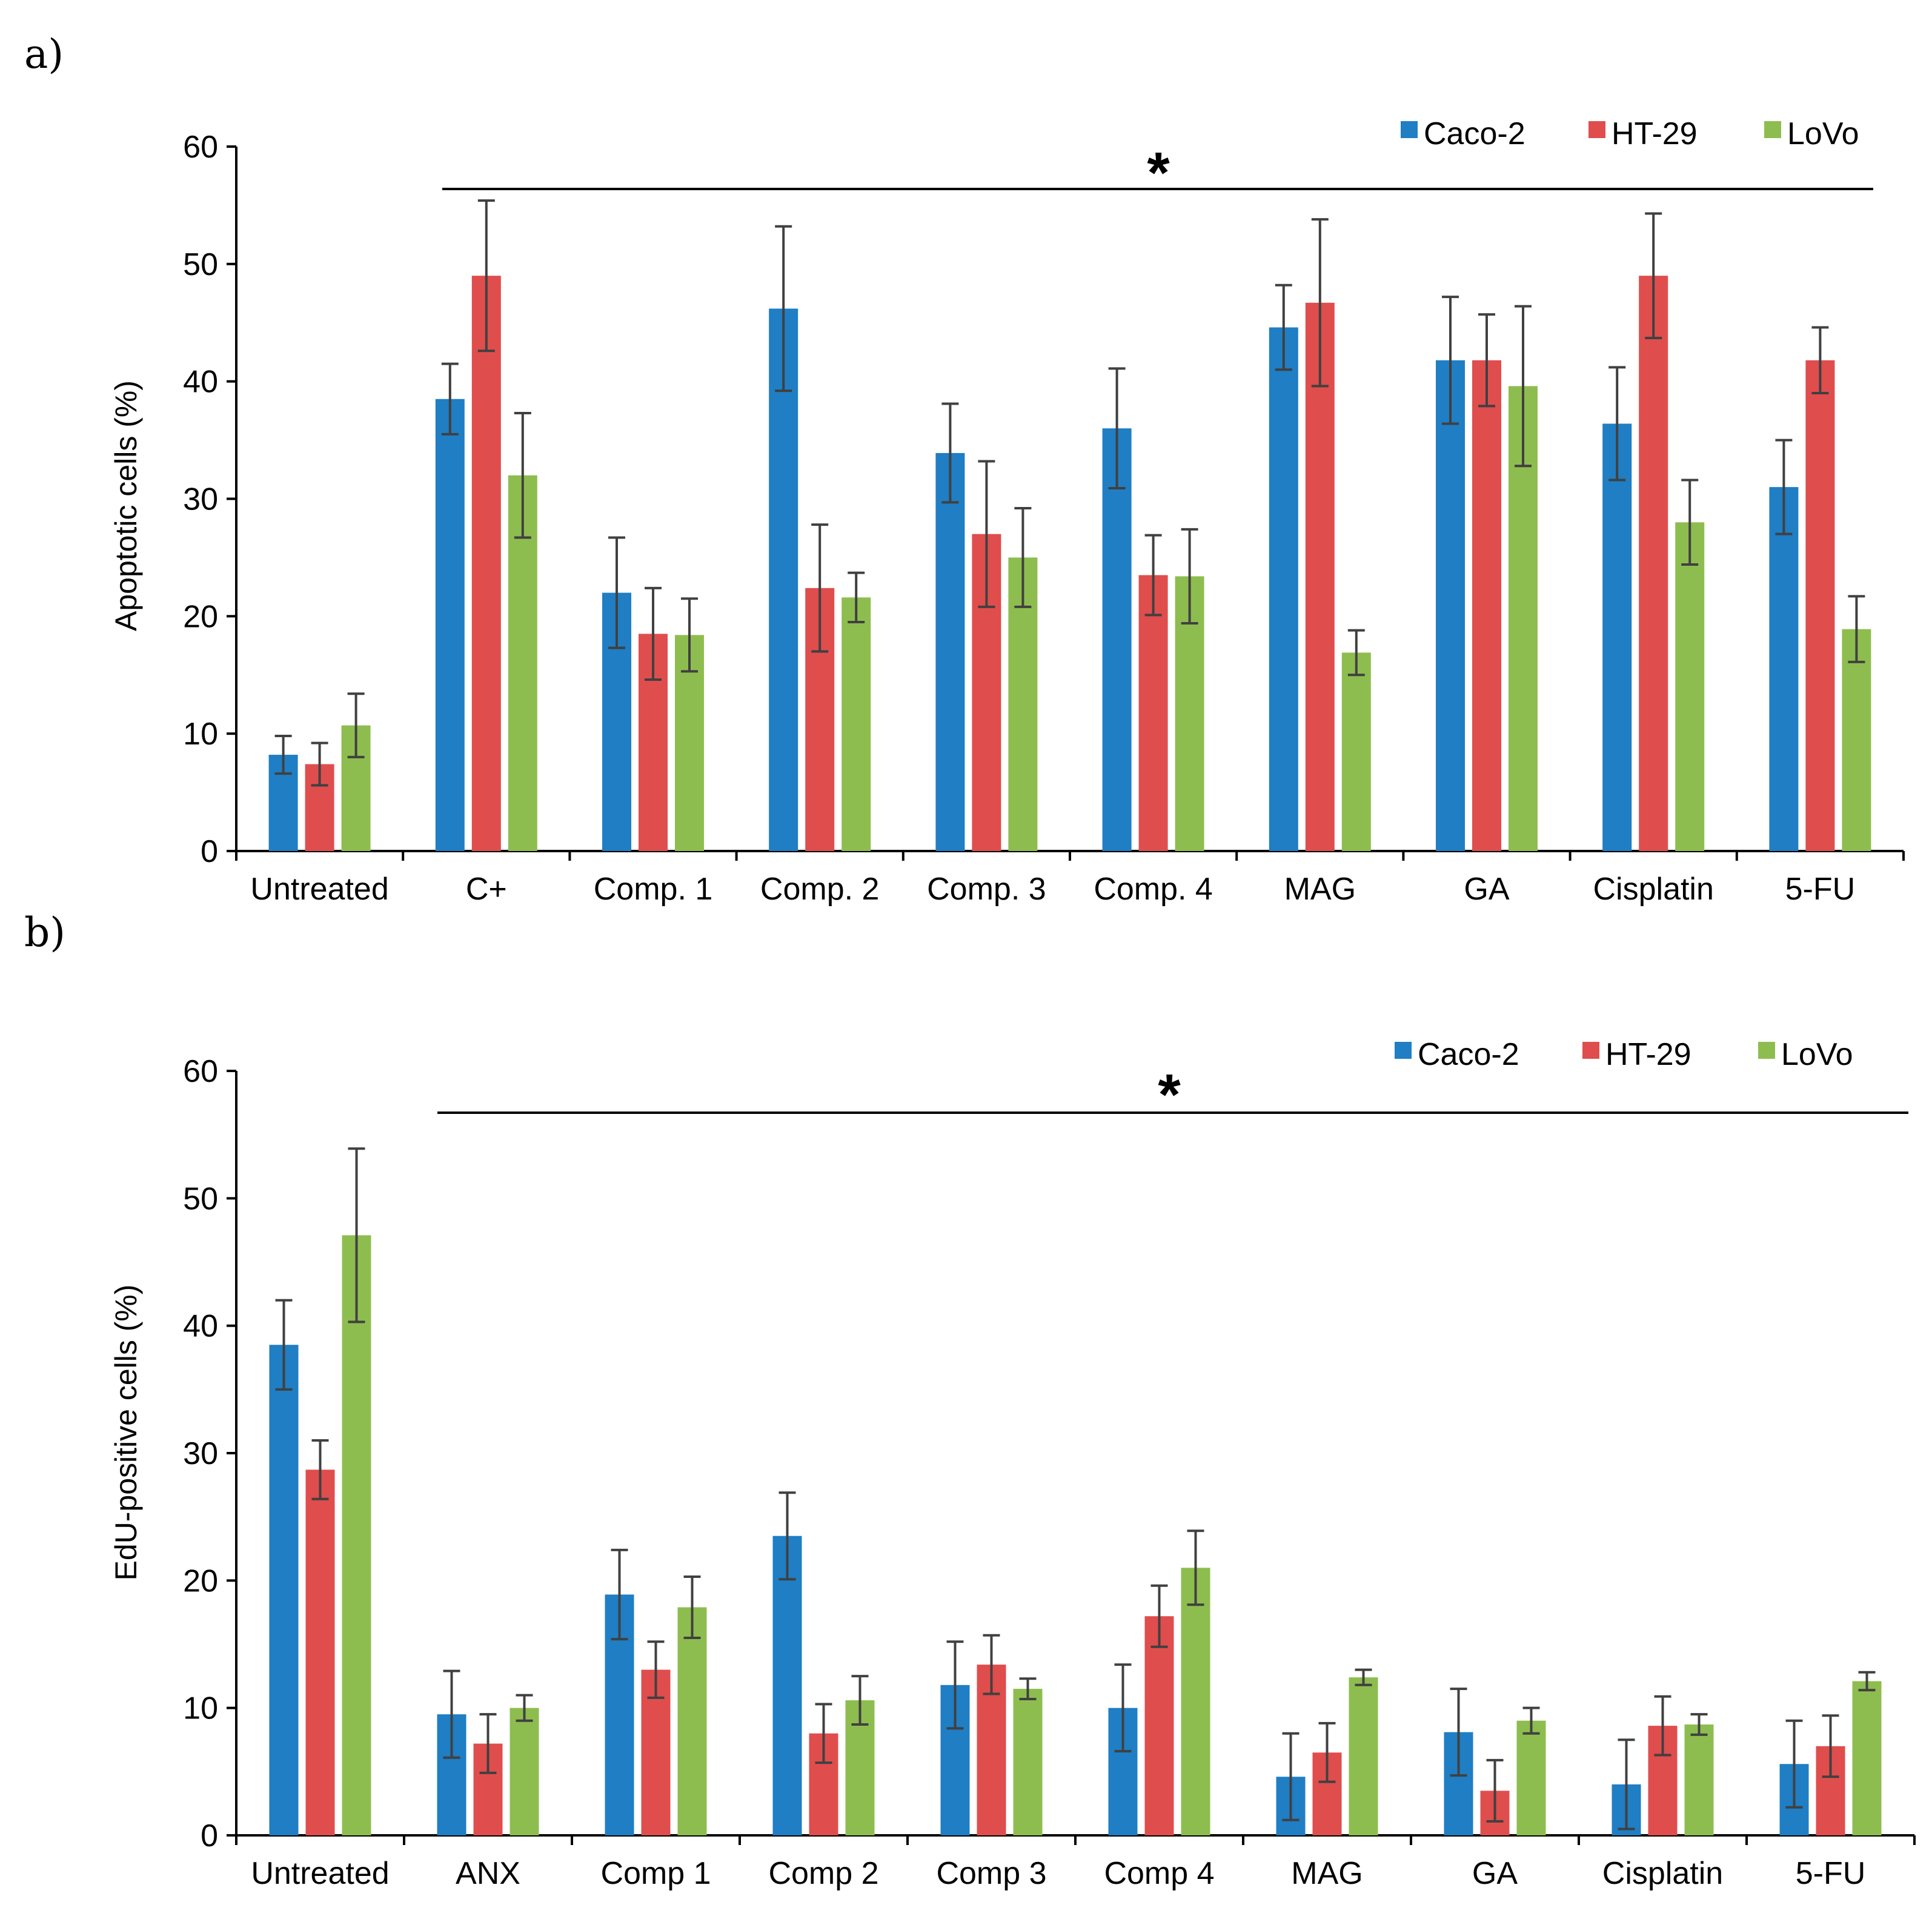  What do you see at coordinates (486, 889) in the screenshot?
I see `x-tick-label-c: C+` at bounding box center [486, 889].